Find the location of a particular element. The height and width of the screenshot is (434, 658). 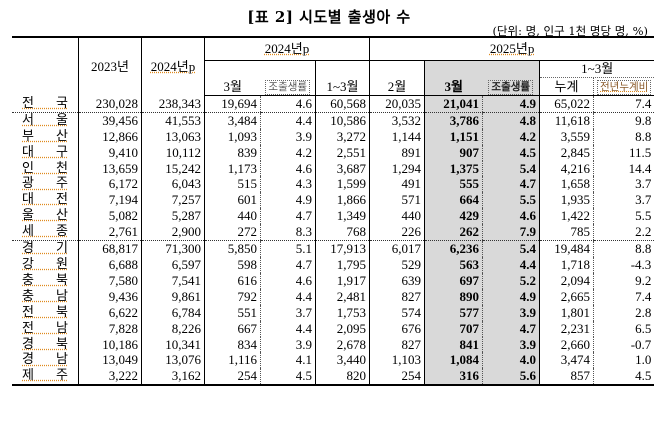

region-label: 강 원 is located at coordinates (45, 264).